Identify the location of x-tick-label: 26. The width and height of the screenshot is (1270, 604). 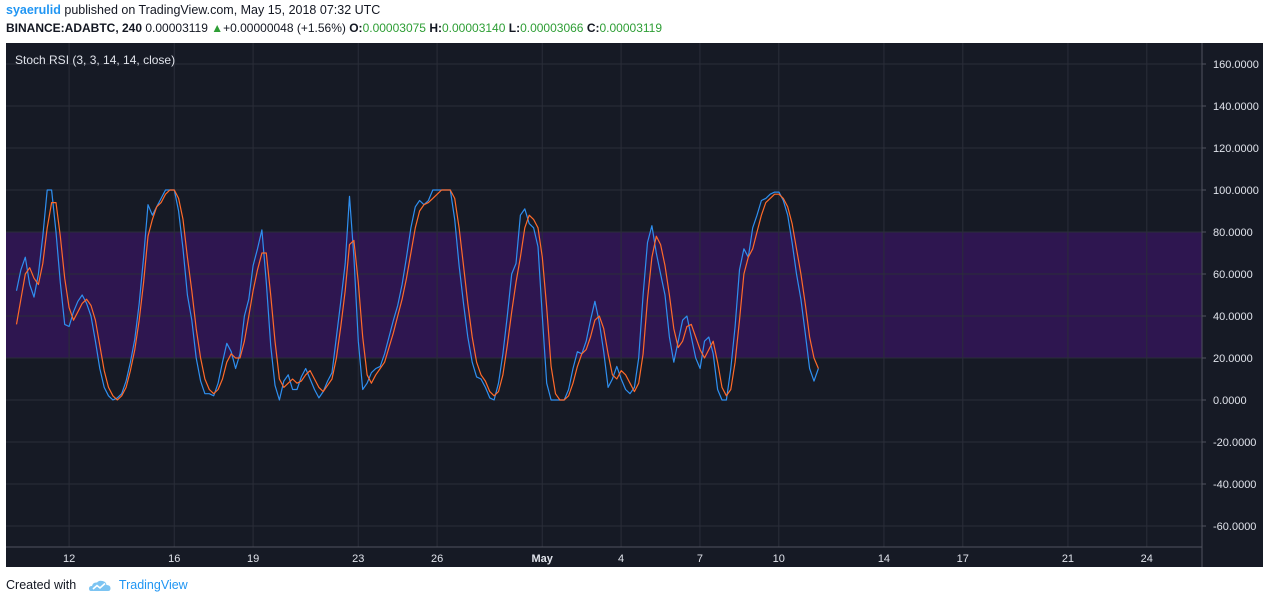
(437, 559).